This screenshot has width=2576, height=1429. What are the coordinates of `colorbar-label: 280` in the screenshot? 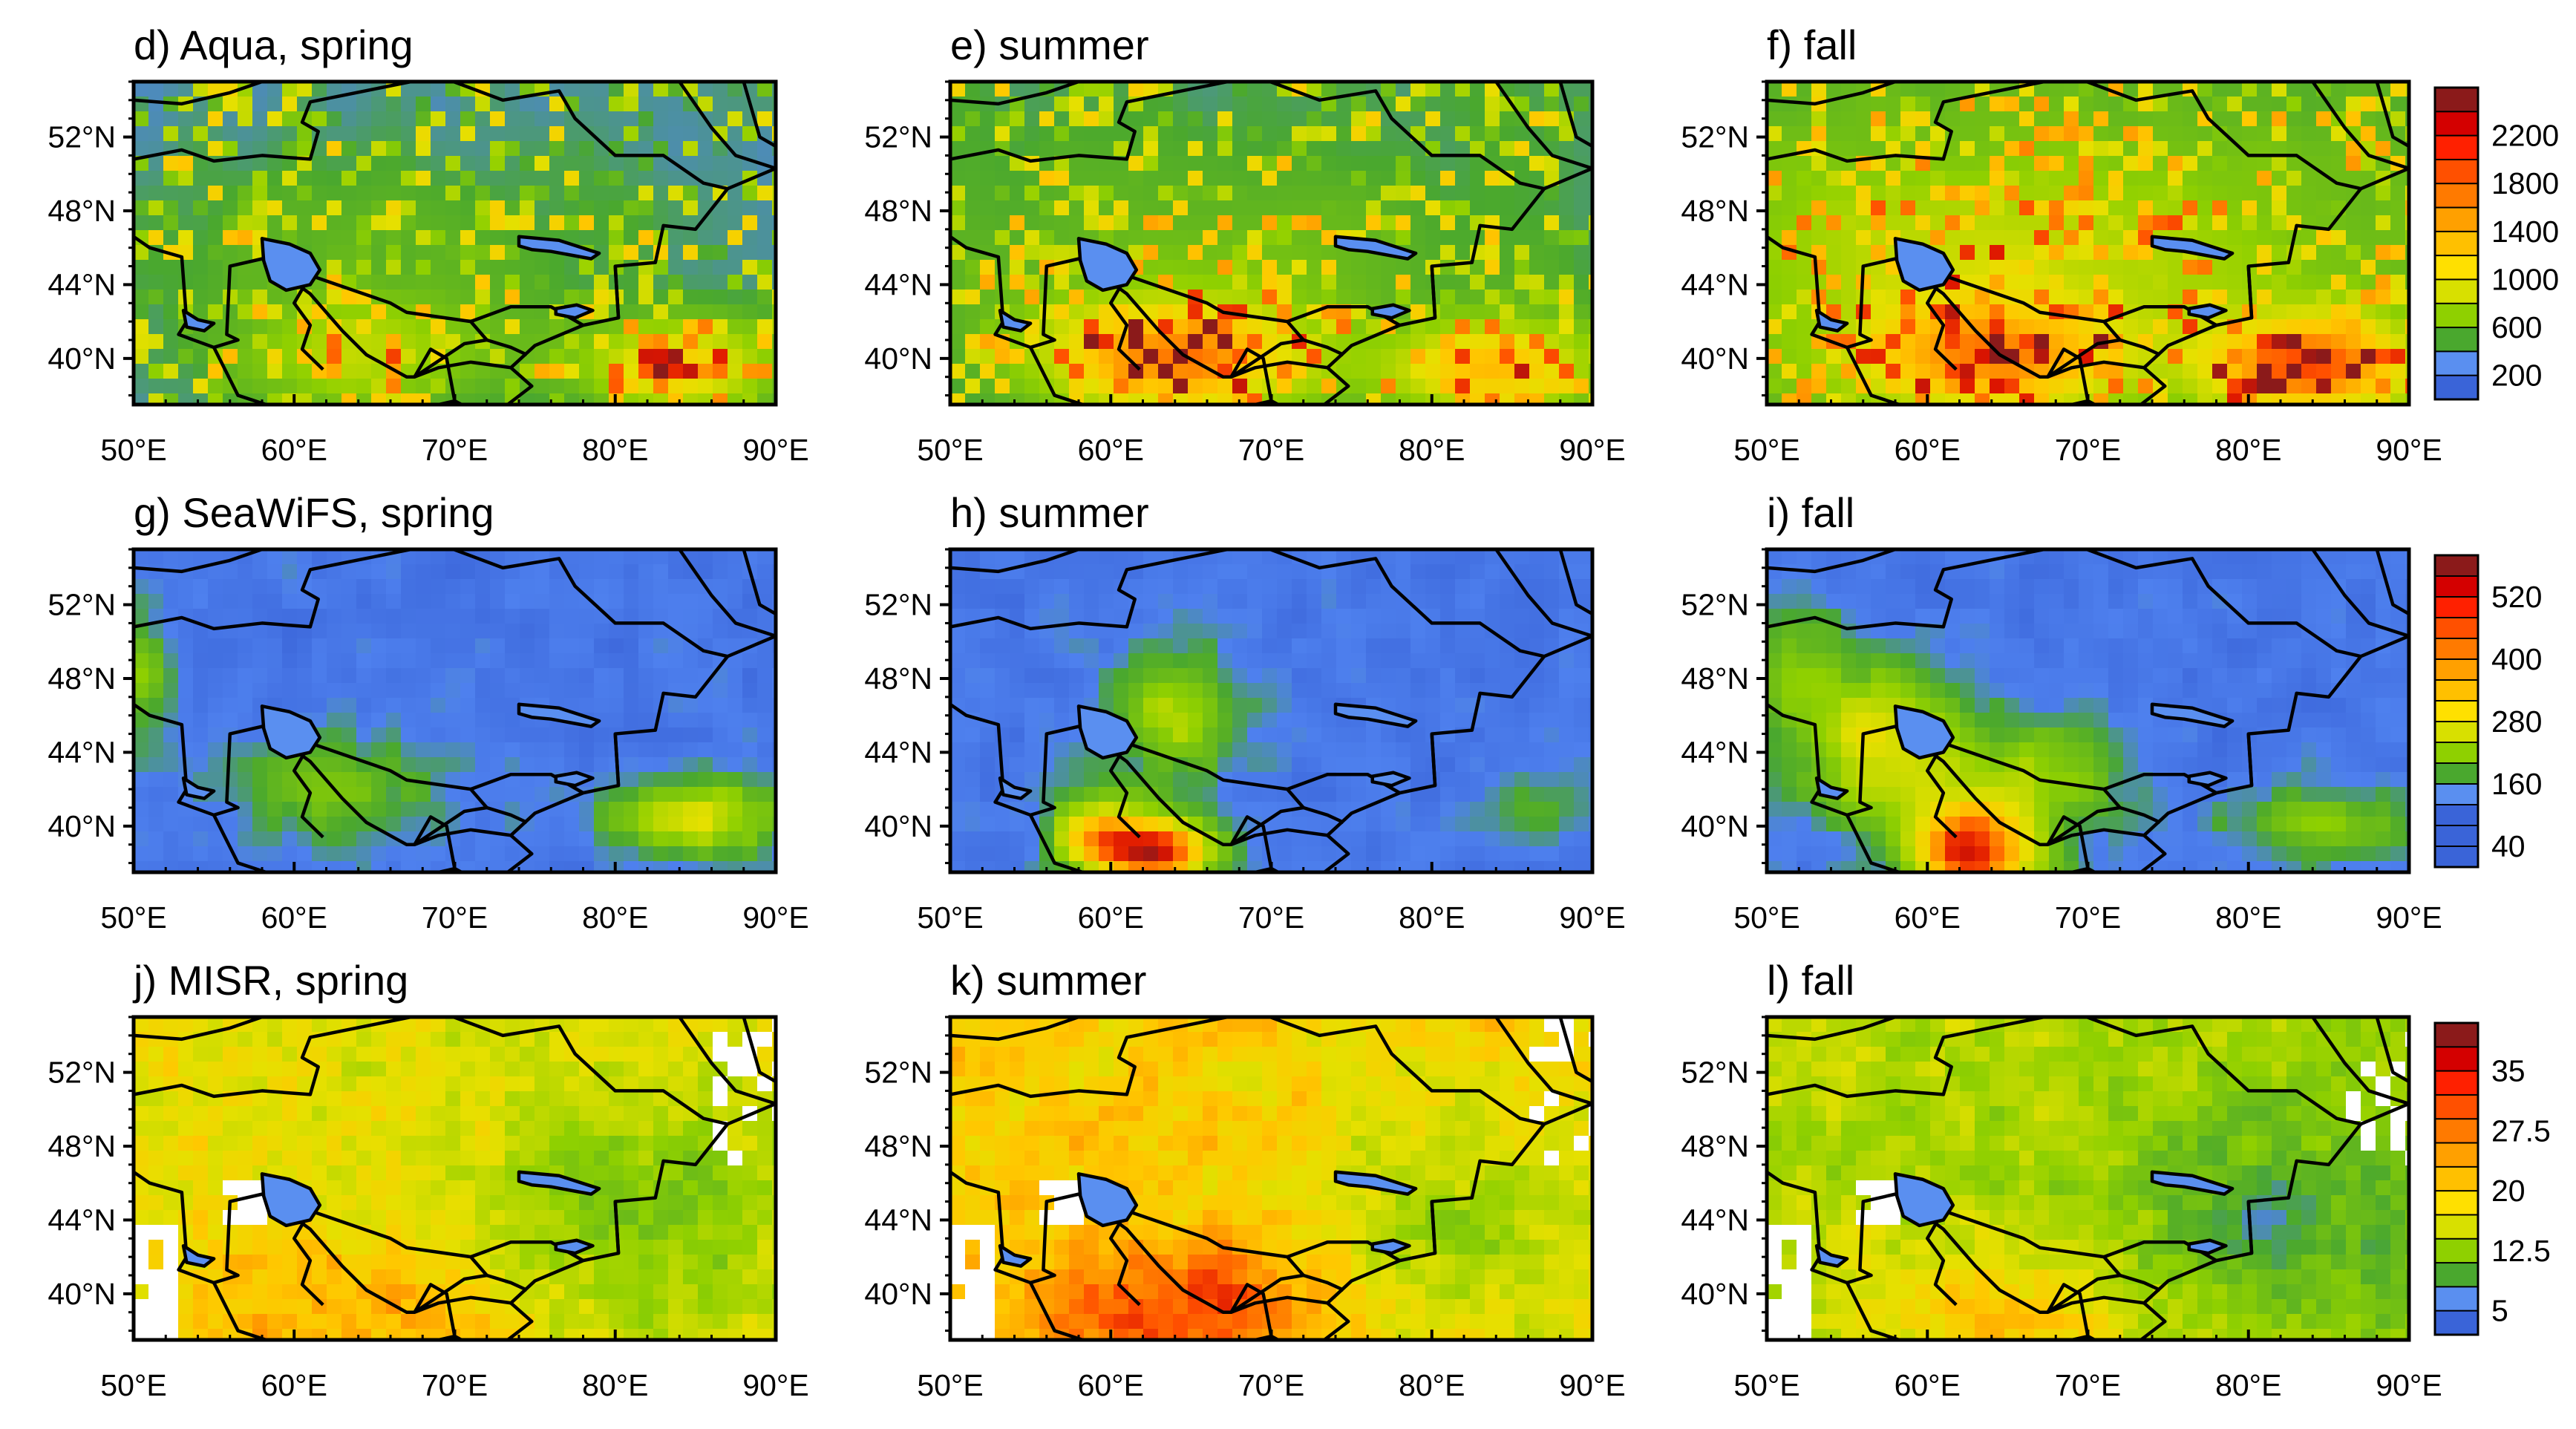 It's located at (2516, 721).